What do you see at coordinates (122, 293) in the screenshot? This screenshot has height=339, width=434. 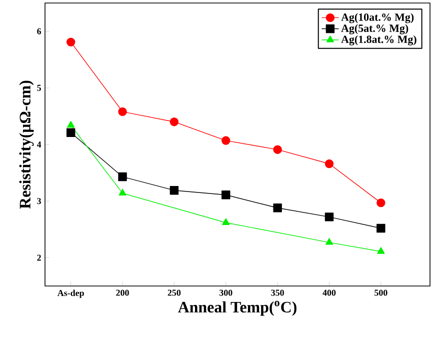 I see `x-tick-label: 200` at bounding box center [122, 293].